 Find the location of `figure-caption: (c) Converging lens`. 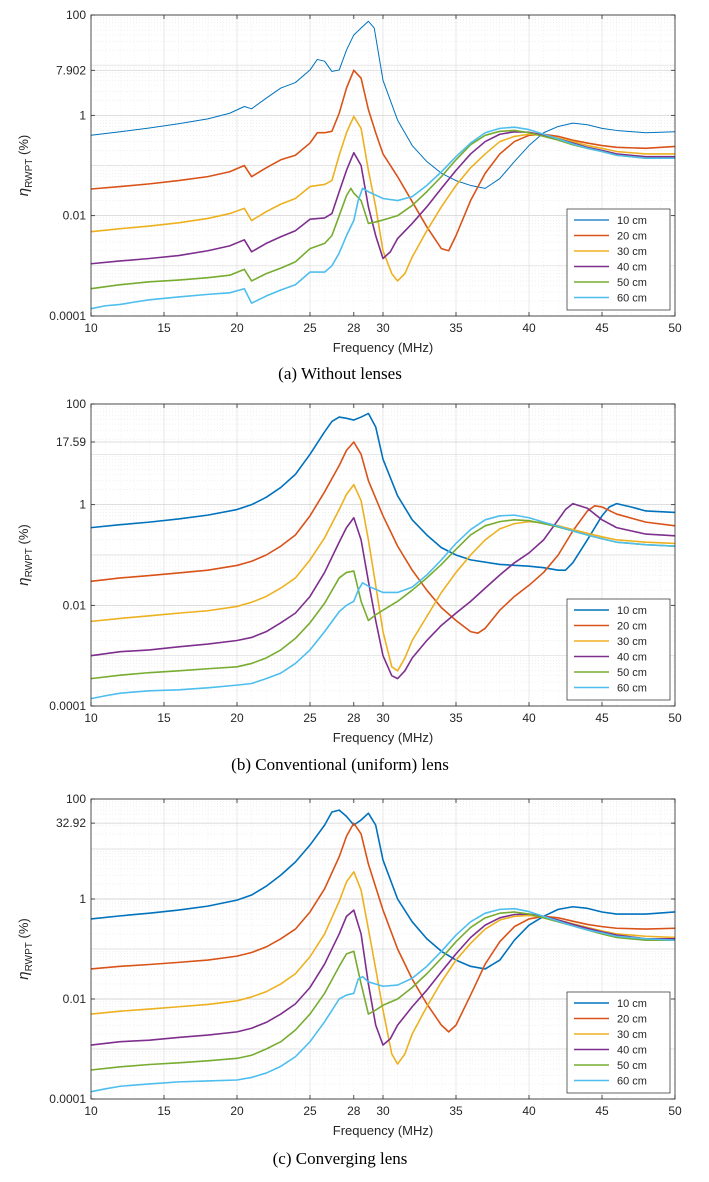

figure-caption: (c) Converging lens is located at coordinates (340, 1158).